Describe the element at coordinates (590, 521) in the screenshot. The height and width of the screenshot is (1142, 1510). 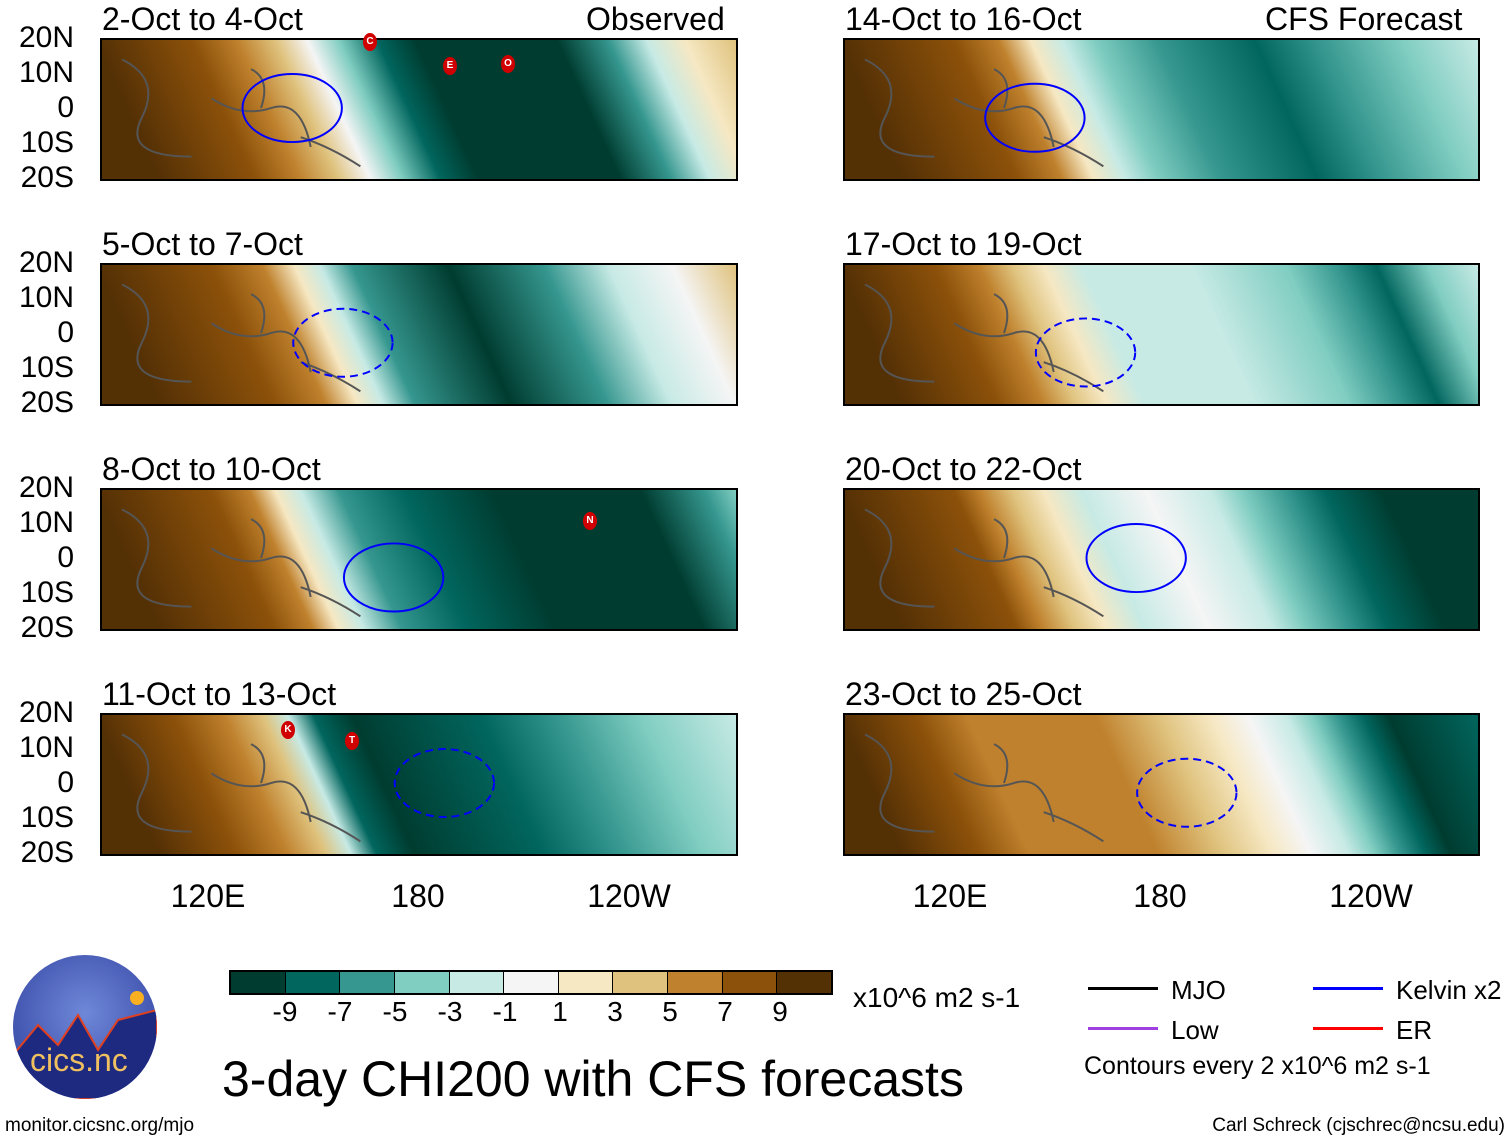
I see `storm-marker: N` at that location.